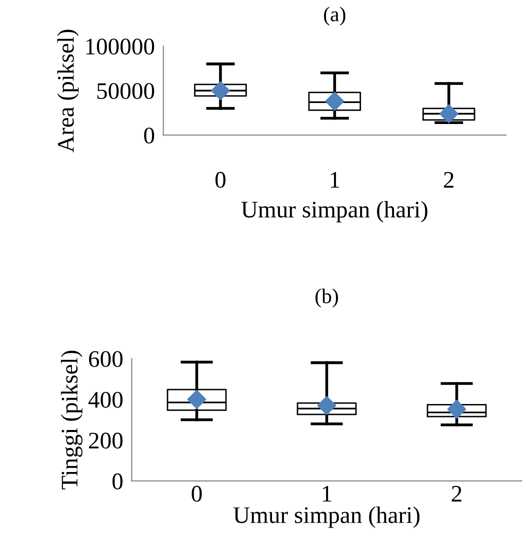 This screenshot has height=556, width=527. Describe the element at coordinates (125, 91) in the screenshot. I see `y-tick-label: 50000` at that location.